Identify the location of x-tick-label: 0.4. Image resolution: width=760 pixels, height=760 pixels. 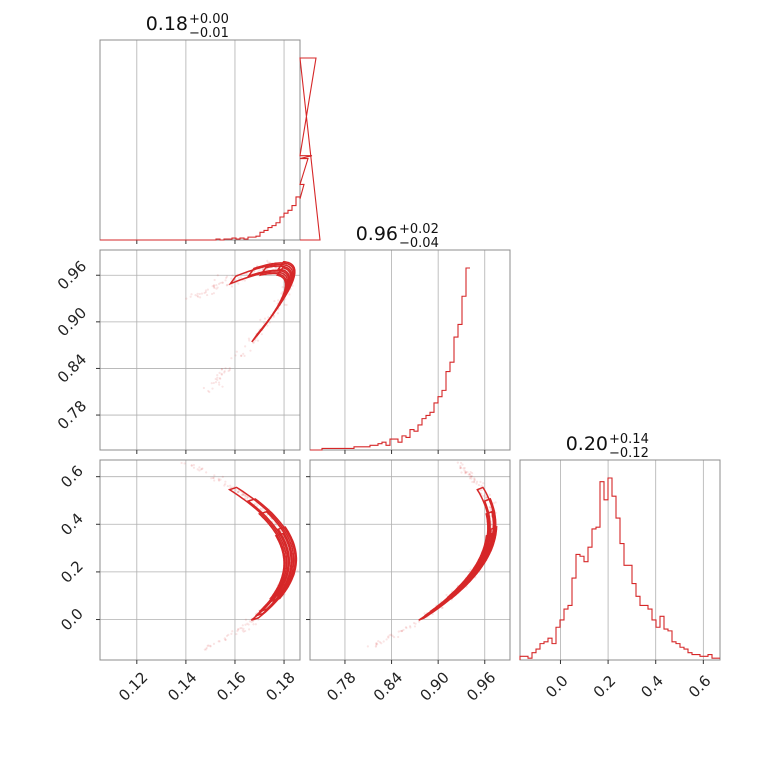
(652, 687).